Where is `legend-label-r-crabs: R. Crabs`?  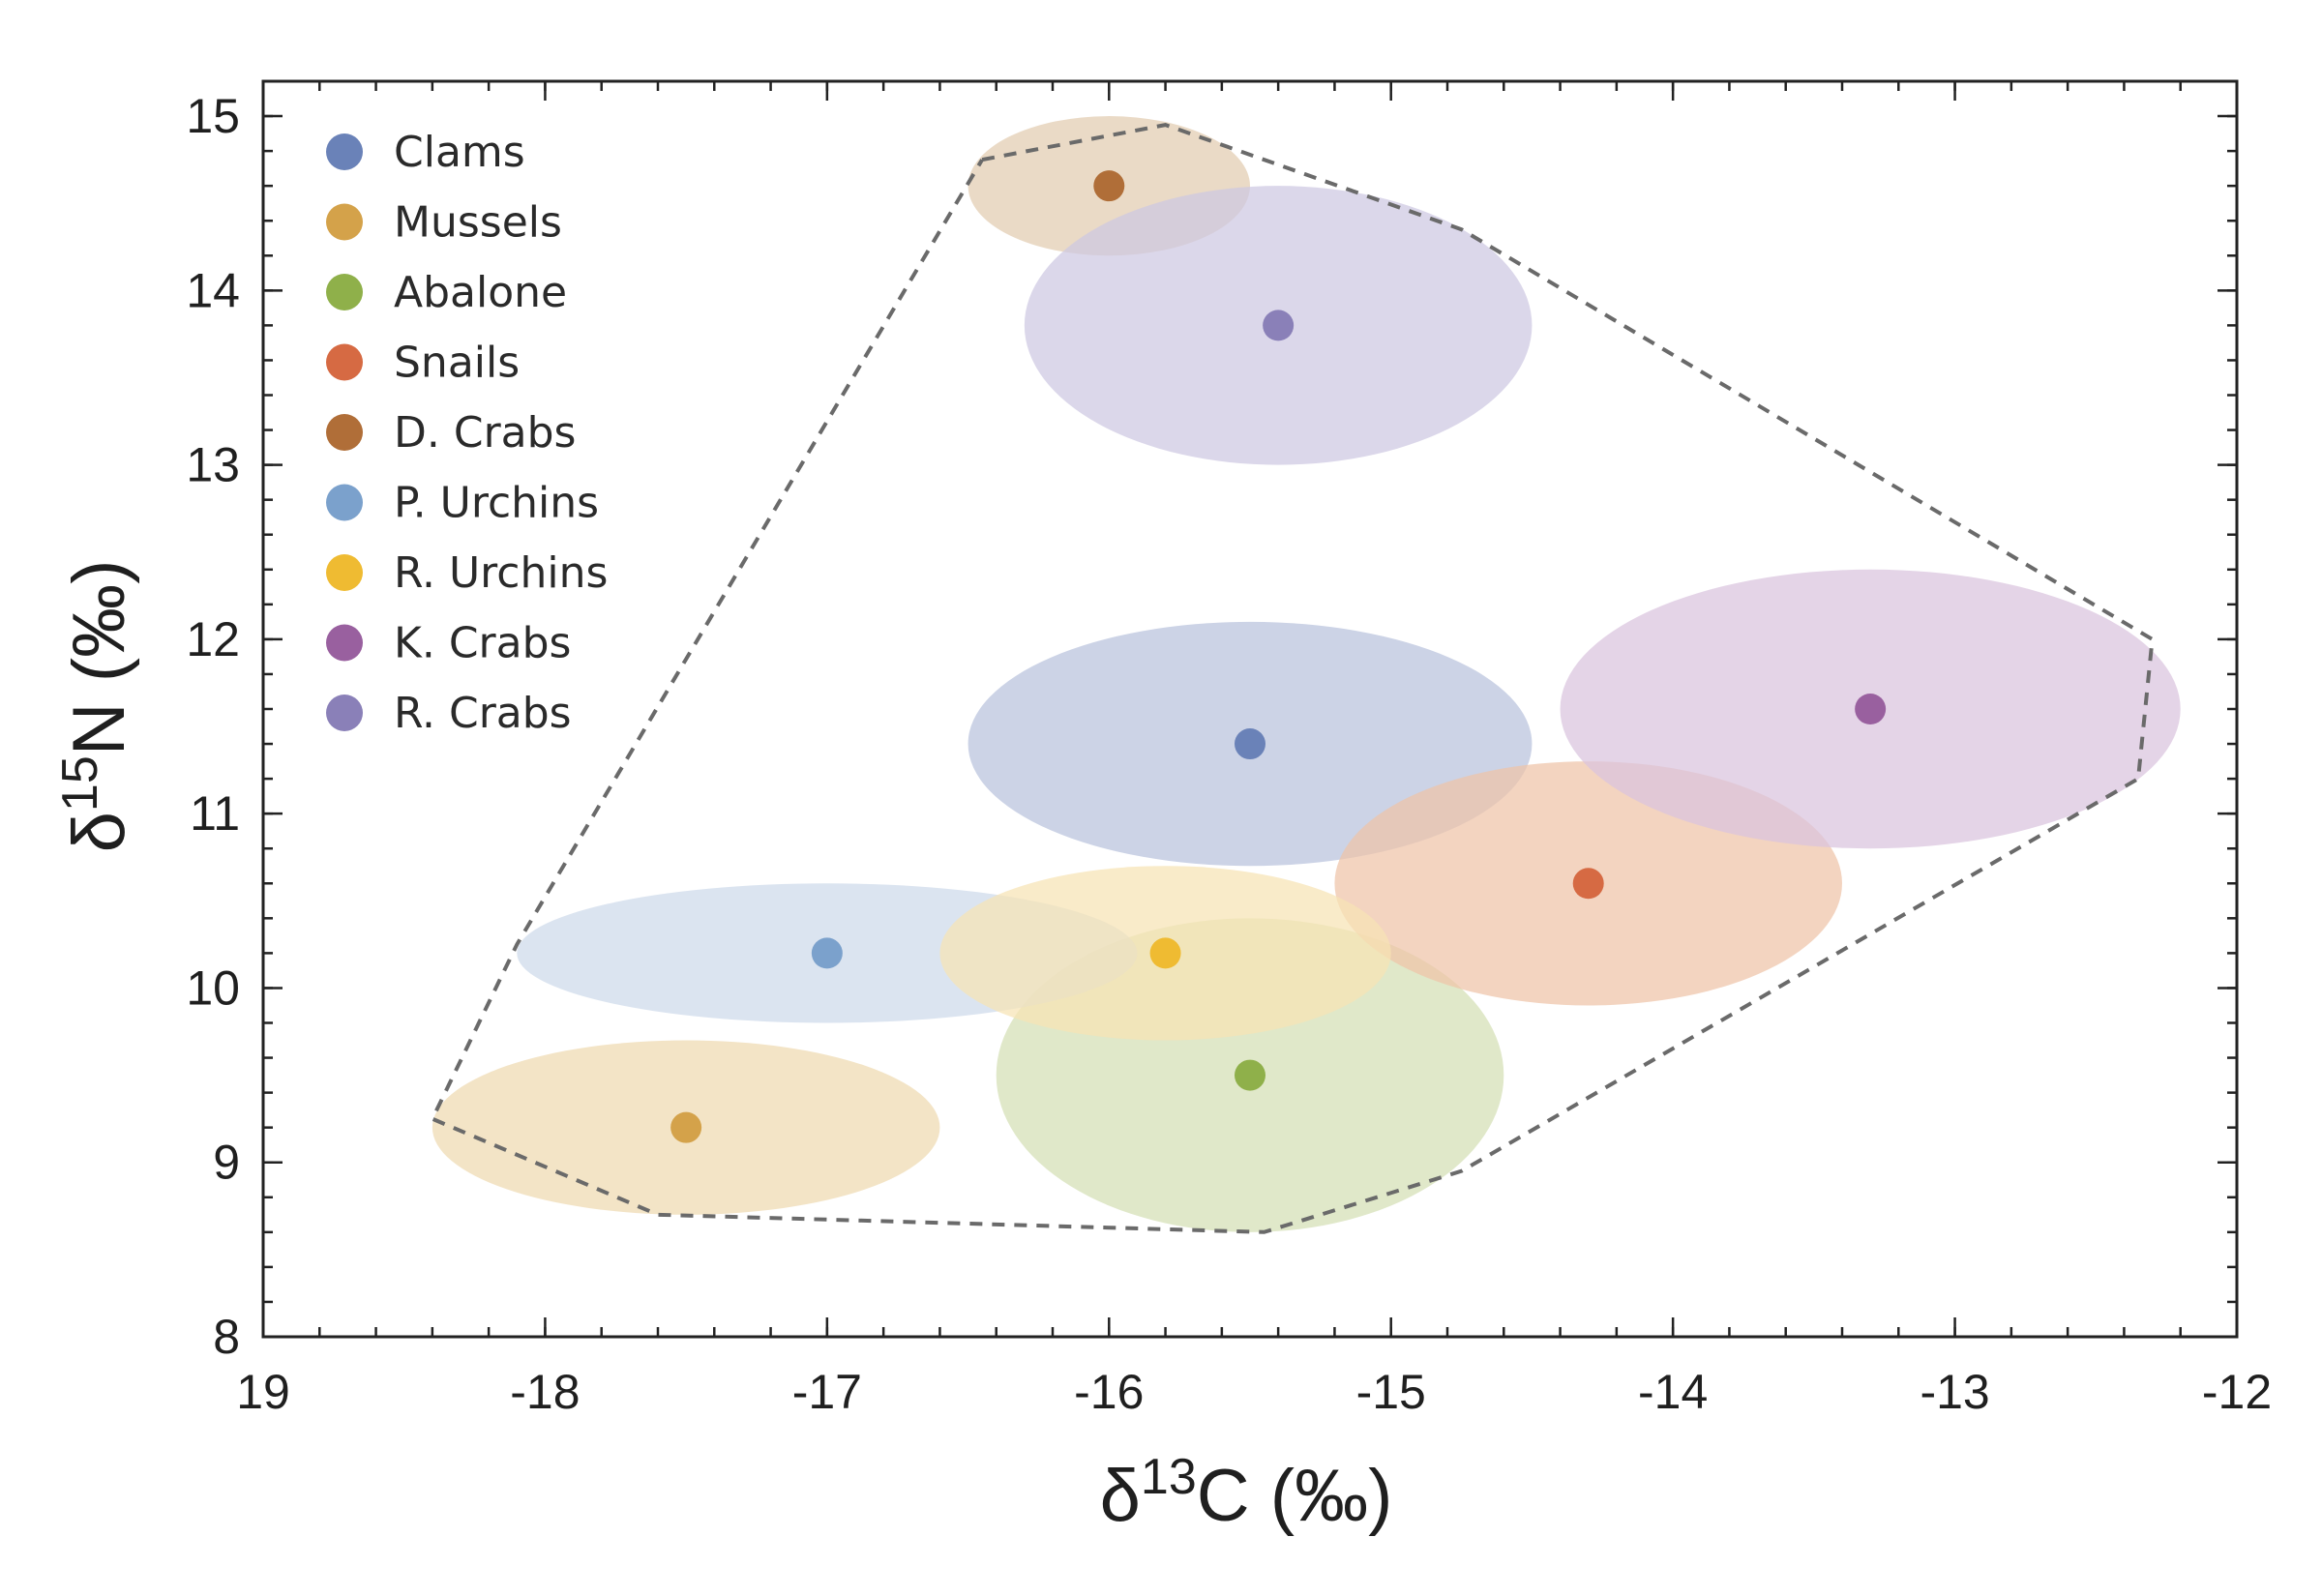 legend-label-r-crabs: R. Crabs is located at coordinates (483, 713).